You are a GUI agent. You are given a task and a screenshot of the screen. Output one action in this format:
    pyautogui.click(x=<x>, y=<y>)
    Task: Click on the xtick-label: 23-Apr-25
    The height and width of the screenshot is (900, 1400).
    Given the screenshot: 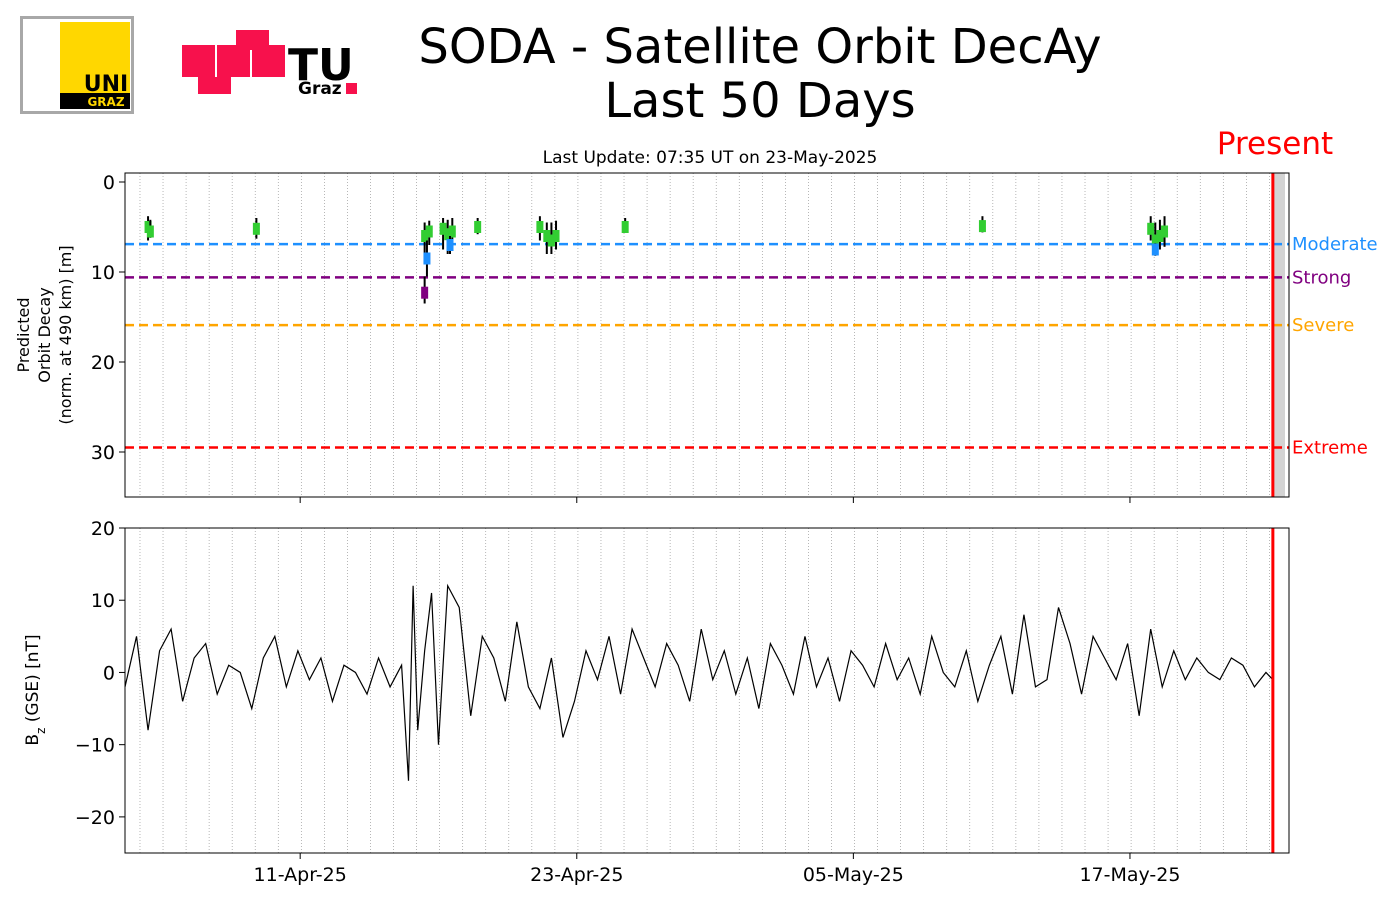 What is the action you would take?
    pyautogui.click(x=576, y=875)
    